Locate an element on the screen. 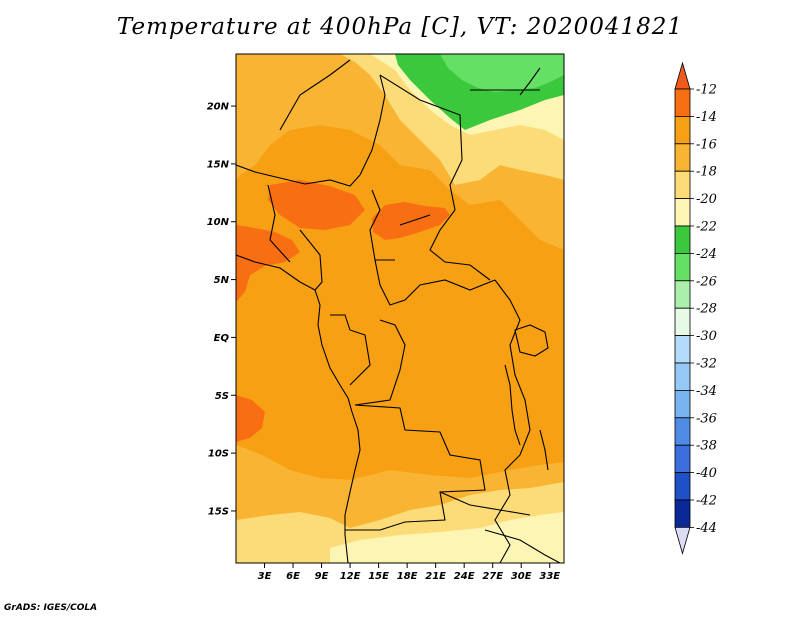 This screenshot has width=800, height=618. lat-tick-label: 15S is located at coordinates (218, 511).